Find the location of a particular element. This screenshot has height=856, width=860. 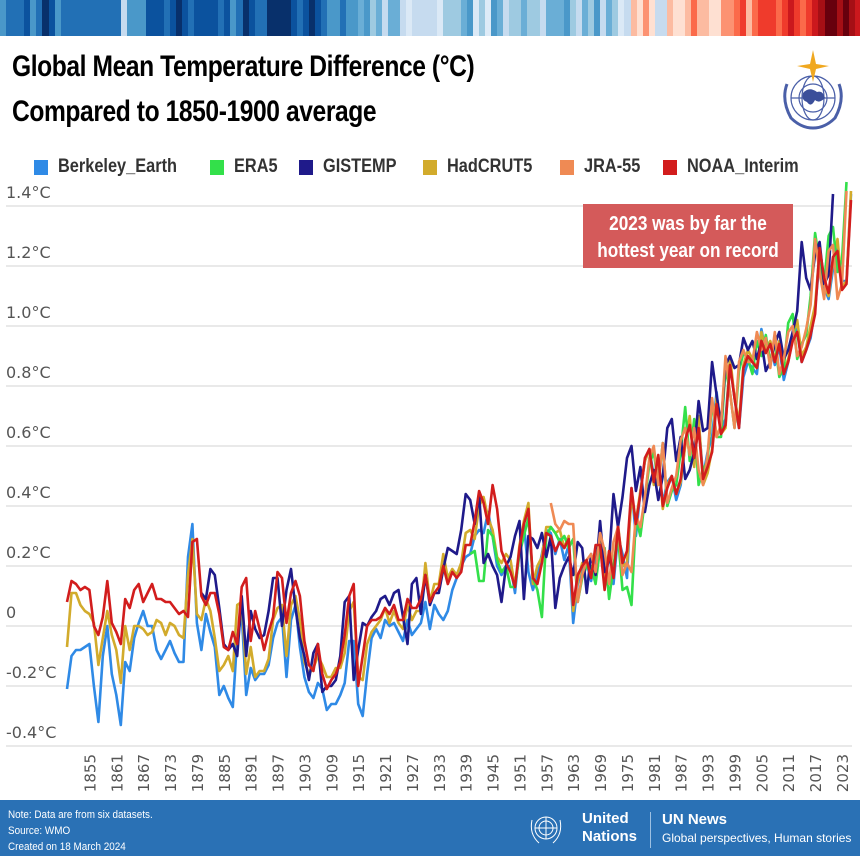

x-tick-label: 1957 is located at coordinates (547, 773).